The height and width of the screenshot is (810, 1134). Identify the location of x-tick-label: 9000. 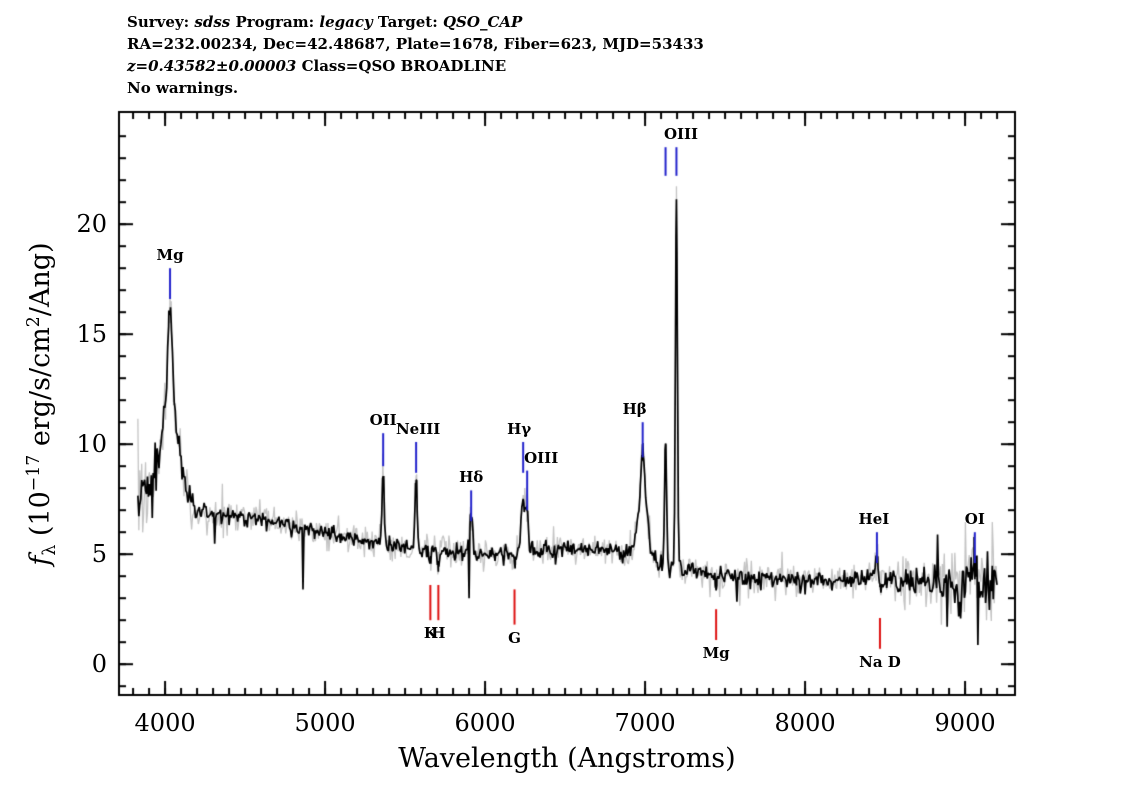
(965, 723).